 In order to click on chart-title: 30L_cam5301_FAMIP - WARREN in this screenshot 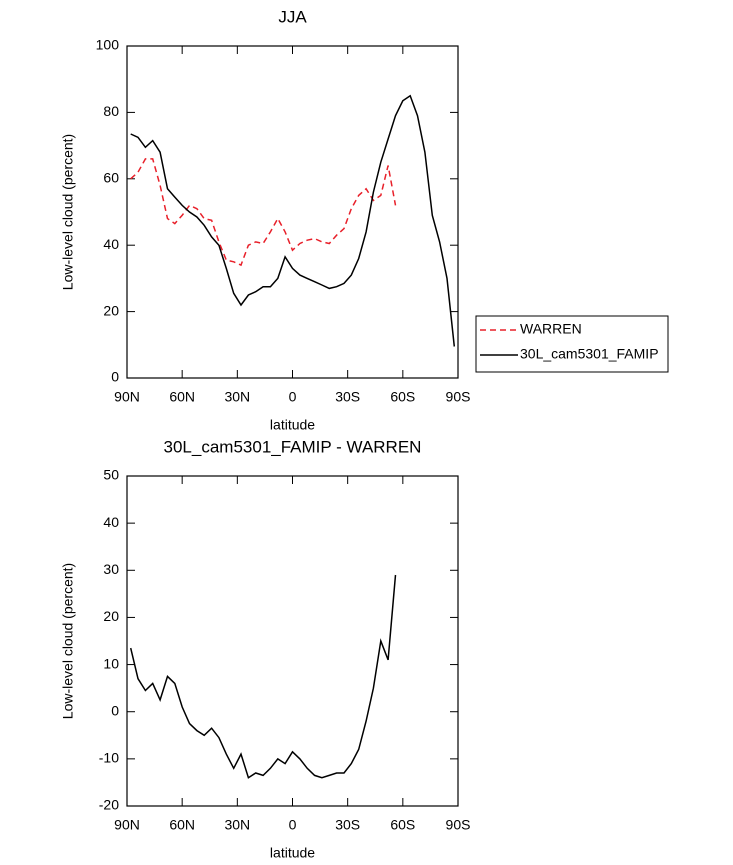, I will do `click(293, 446)`.